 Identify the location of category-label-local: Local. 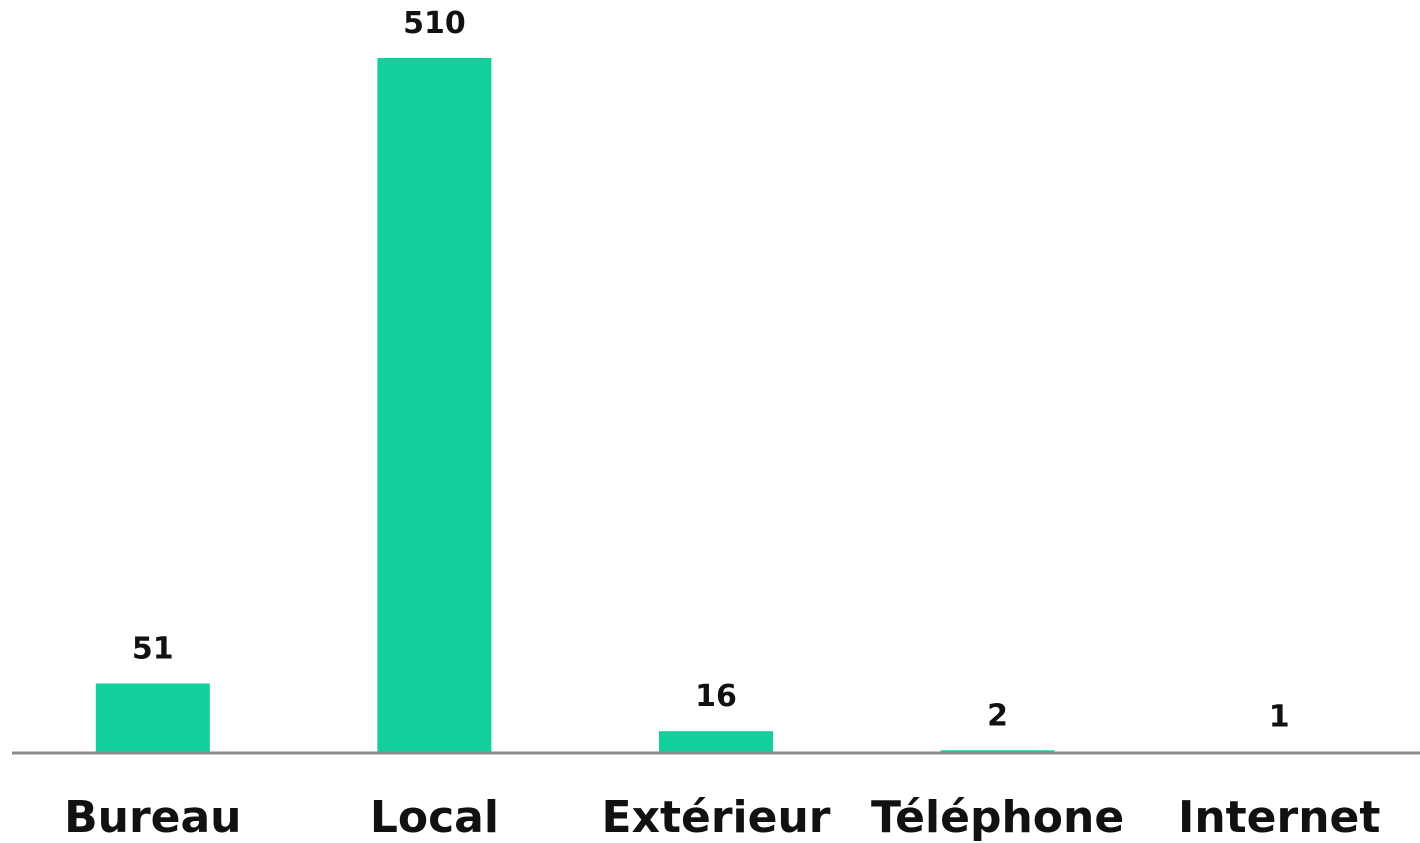
(434, 817).